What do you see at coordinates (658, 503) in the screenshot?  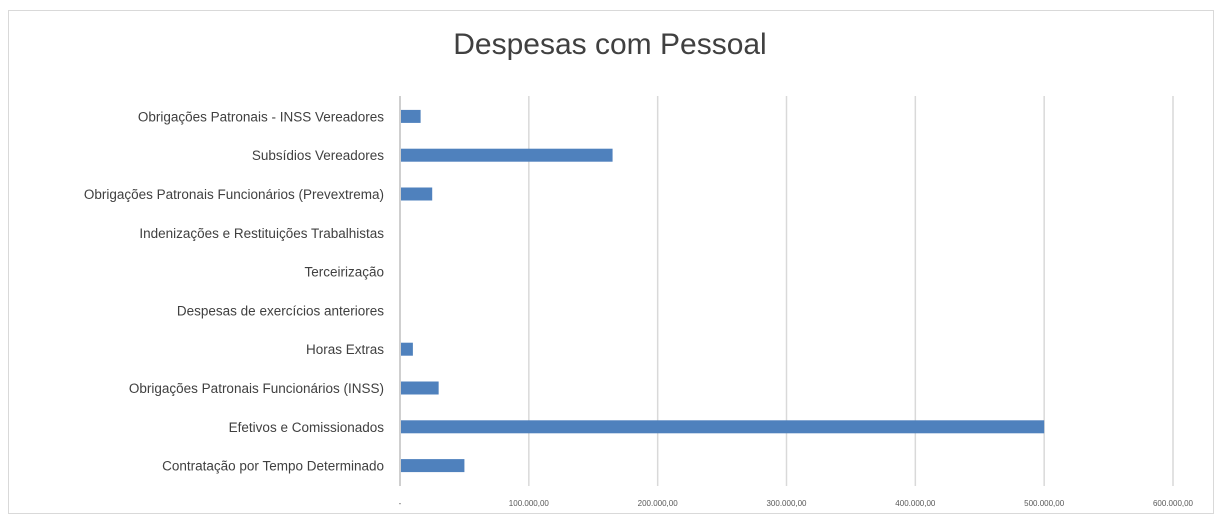 I see `x-tick-label: 200.000,00` at bounding box center [658, 503].